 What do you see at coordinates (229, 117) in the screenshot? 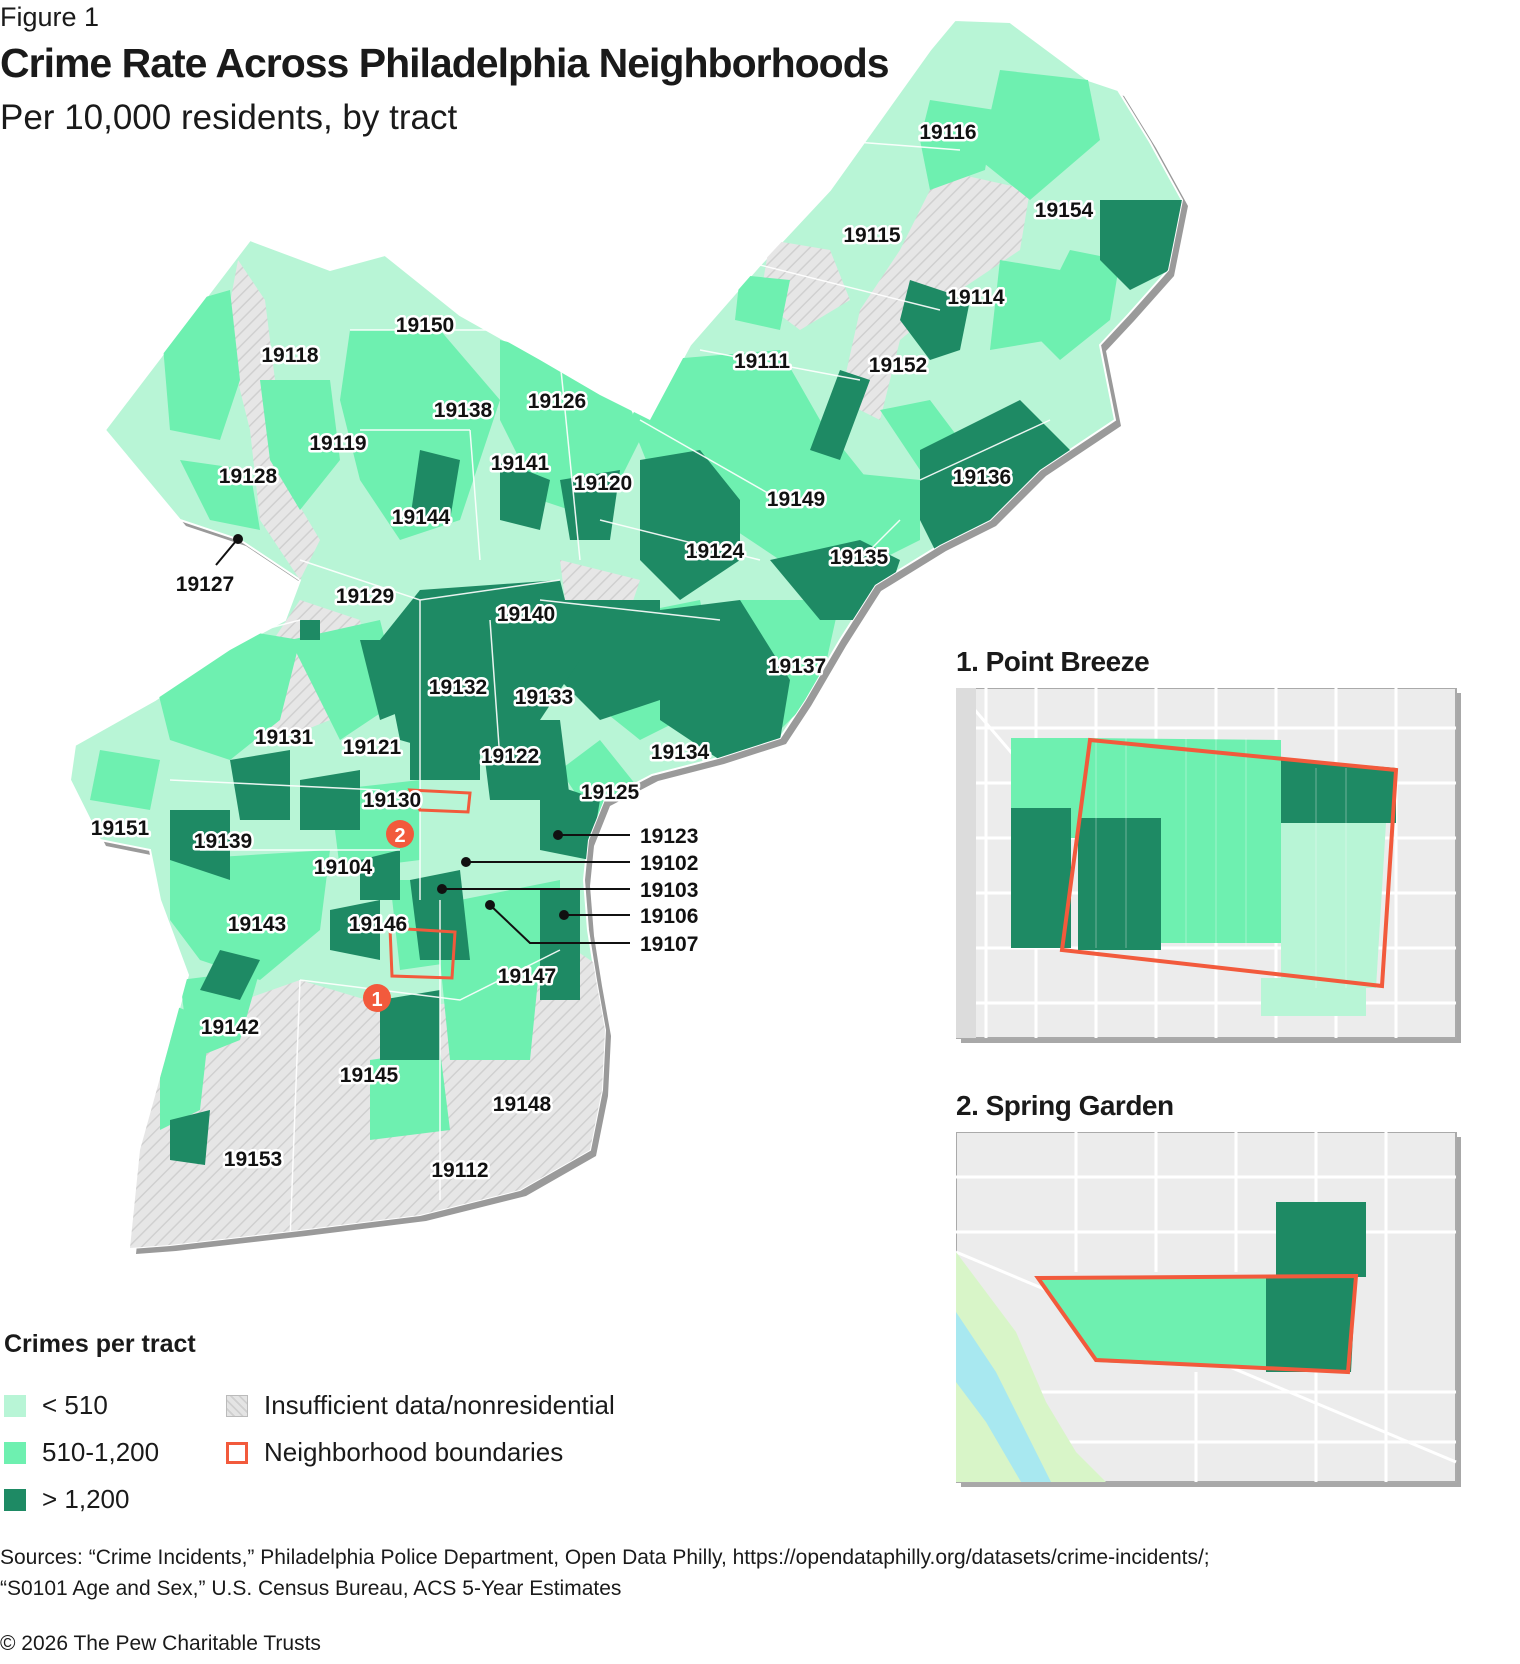
I see `map-subtitle: Per 10,000 residents, by tract` at bounding box center [229, 117].